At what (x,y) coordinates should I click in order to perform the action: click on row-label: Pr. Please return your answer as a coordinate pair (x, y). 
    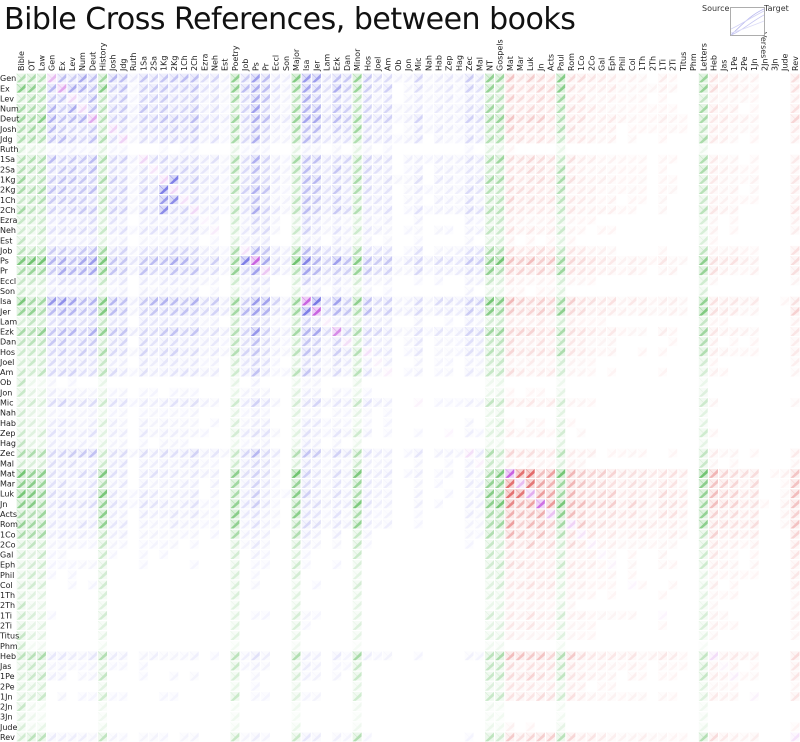
    Looking at the image, I should click on (4, 271).